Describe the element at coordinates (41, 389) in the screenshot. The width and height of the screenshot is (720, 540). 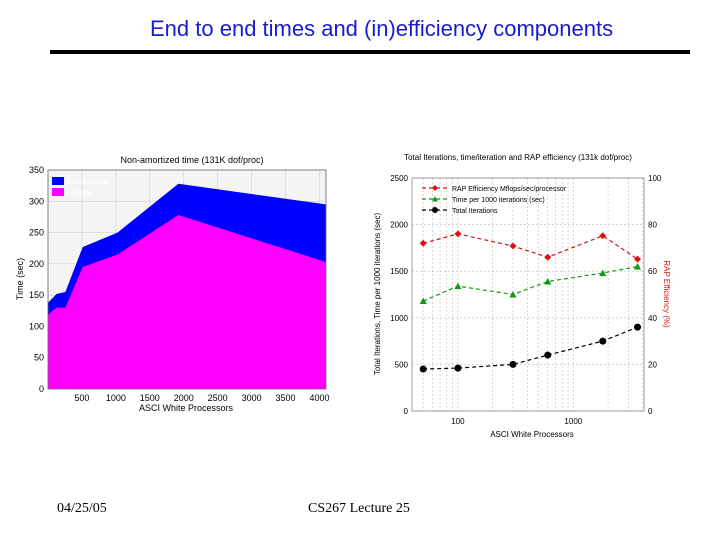
I see `left-y-tick-label: 0` at that location.